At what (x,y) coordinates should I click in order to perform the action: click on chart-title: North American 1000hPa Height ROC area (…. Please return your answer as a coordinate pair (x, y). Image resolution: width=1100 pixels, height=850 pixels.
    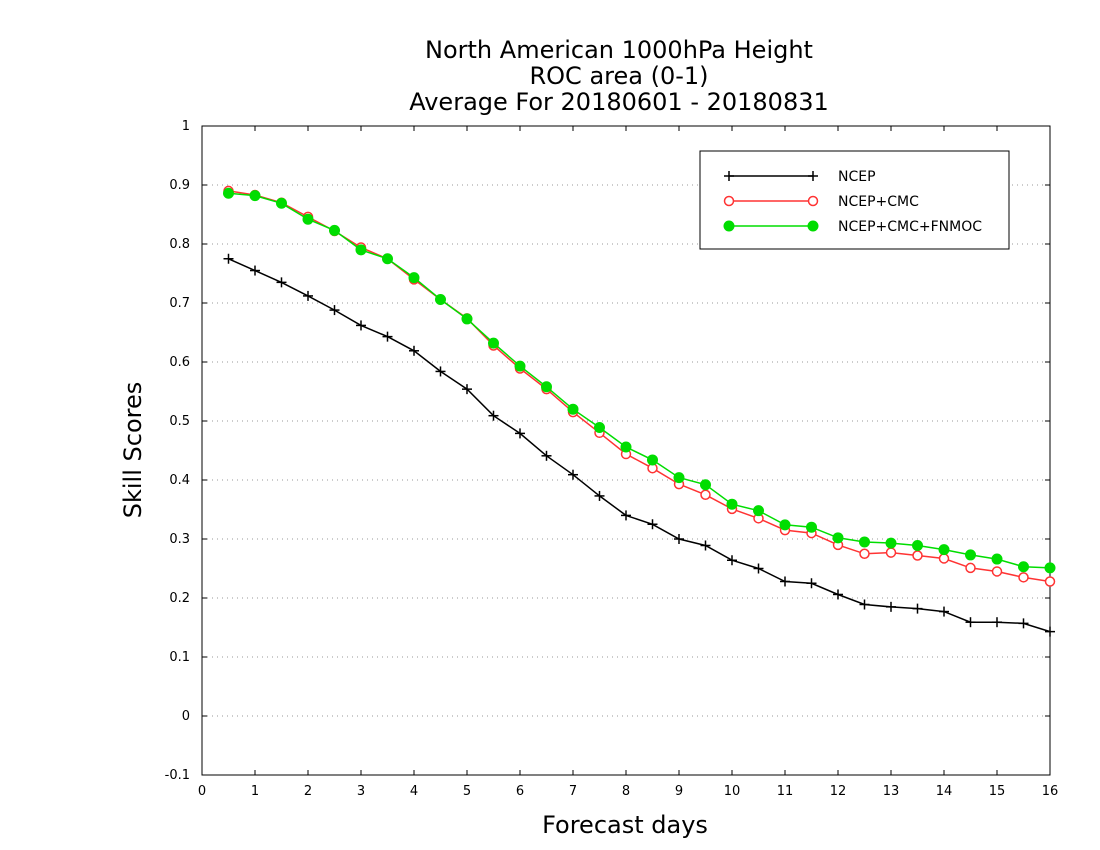
    Looking at the image, I should click on (619, 76).